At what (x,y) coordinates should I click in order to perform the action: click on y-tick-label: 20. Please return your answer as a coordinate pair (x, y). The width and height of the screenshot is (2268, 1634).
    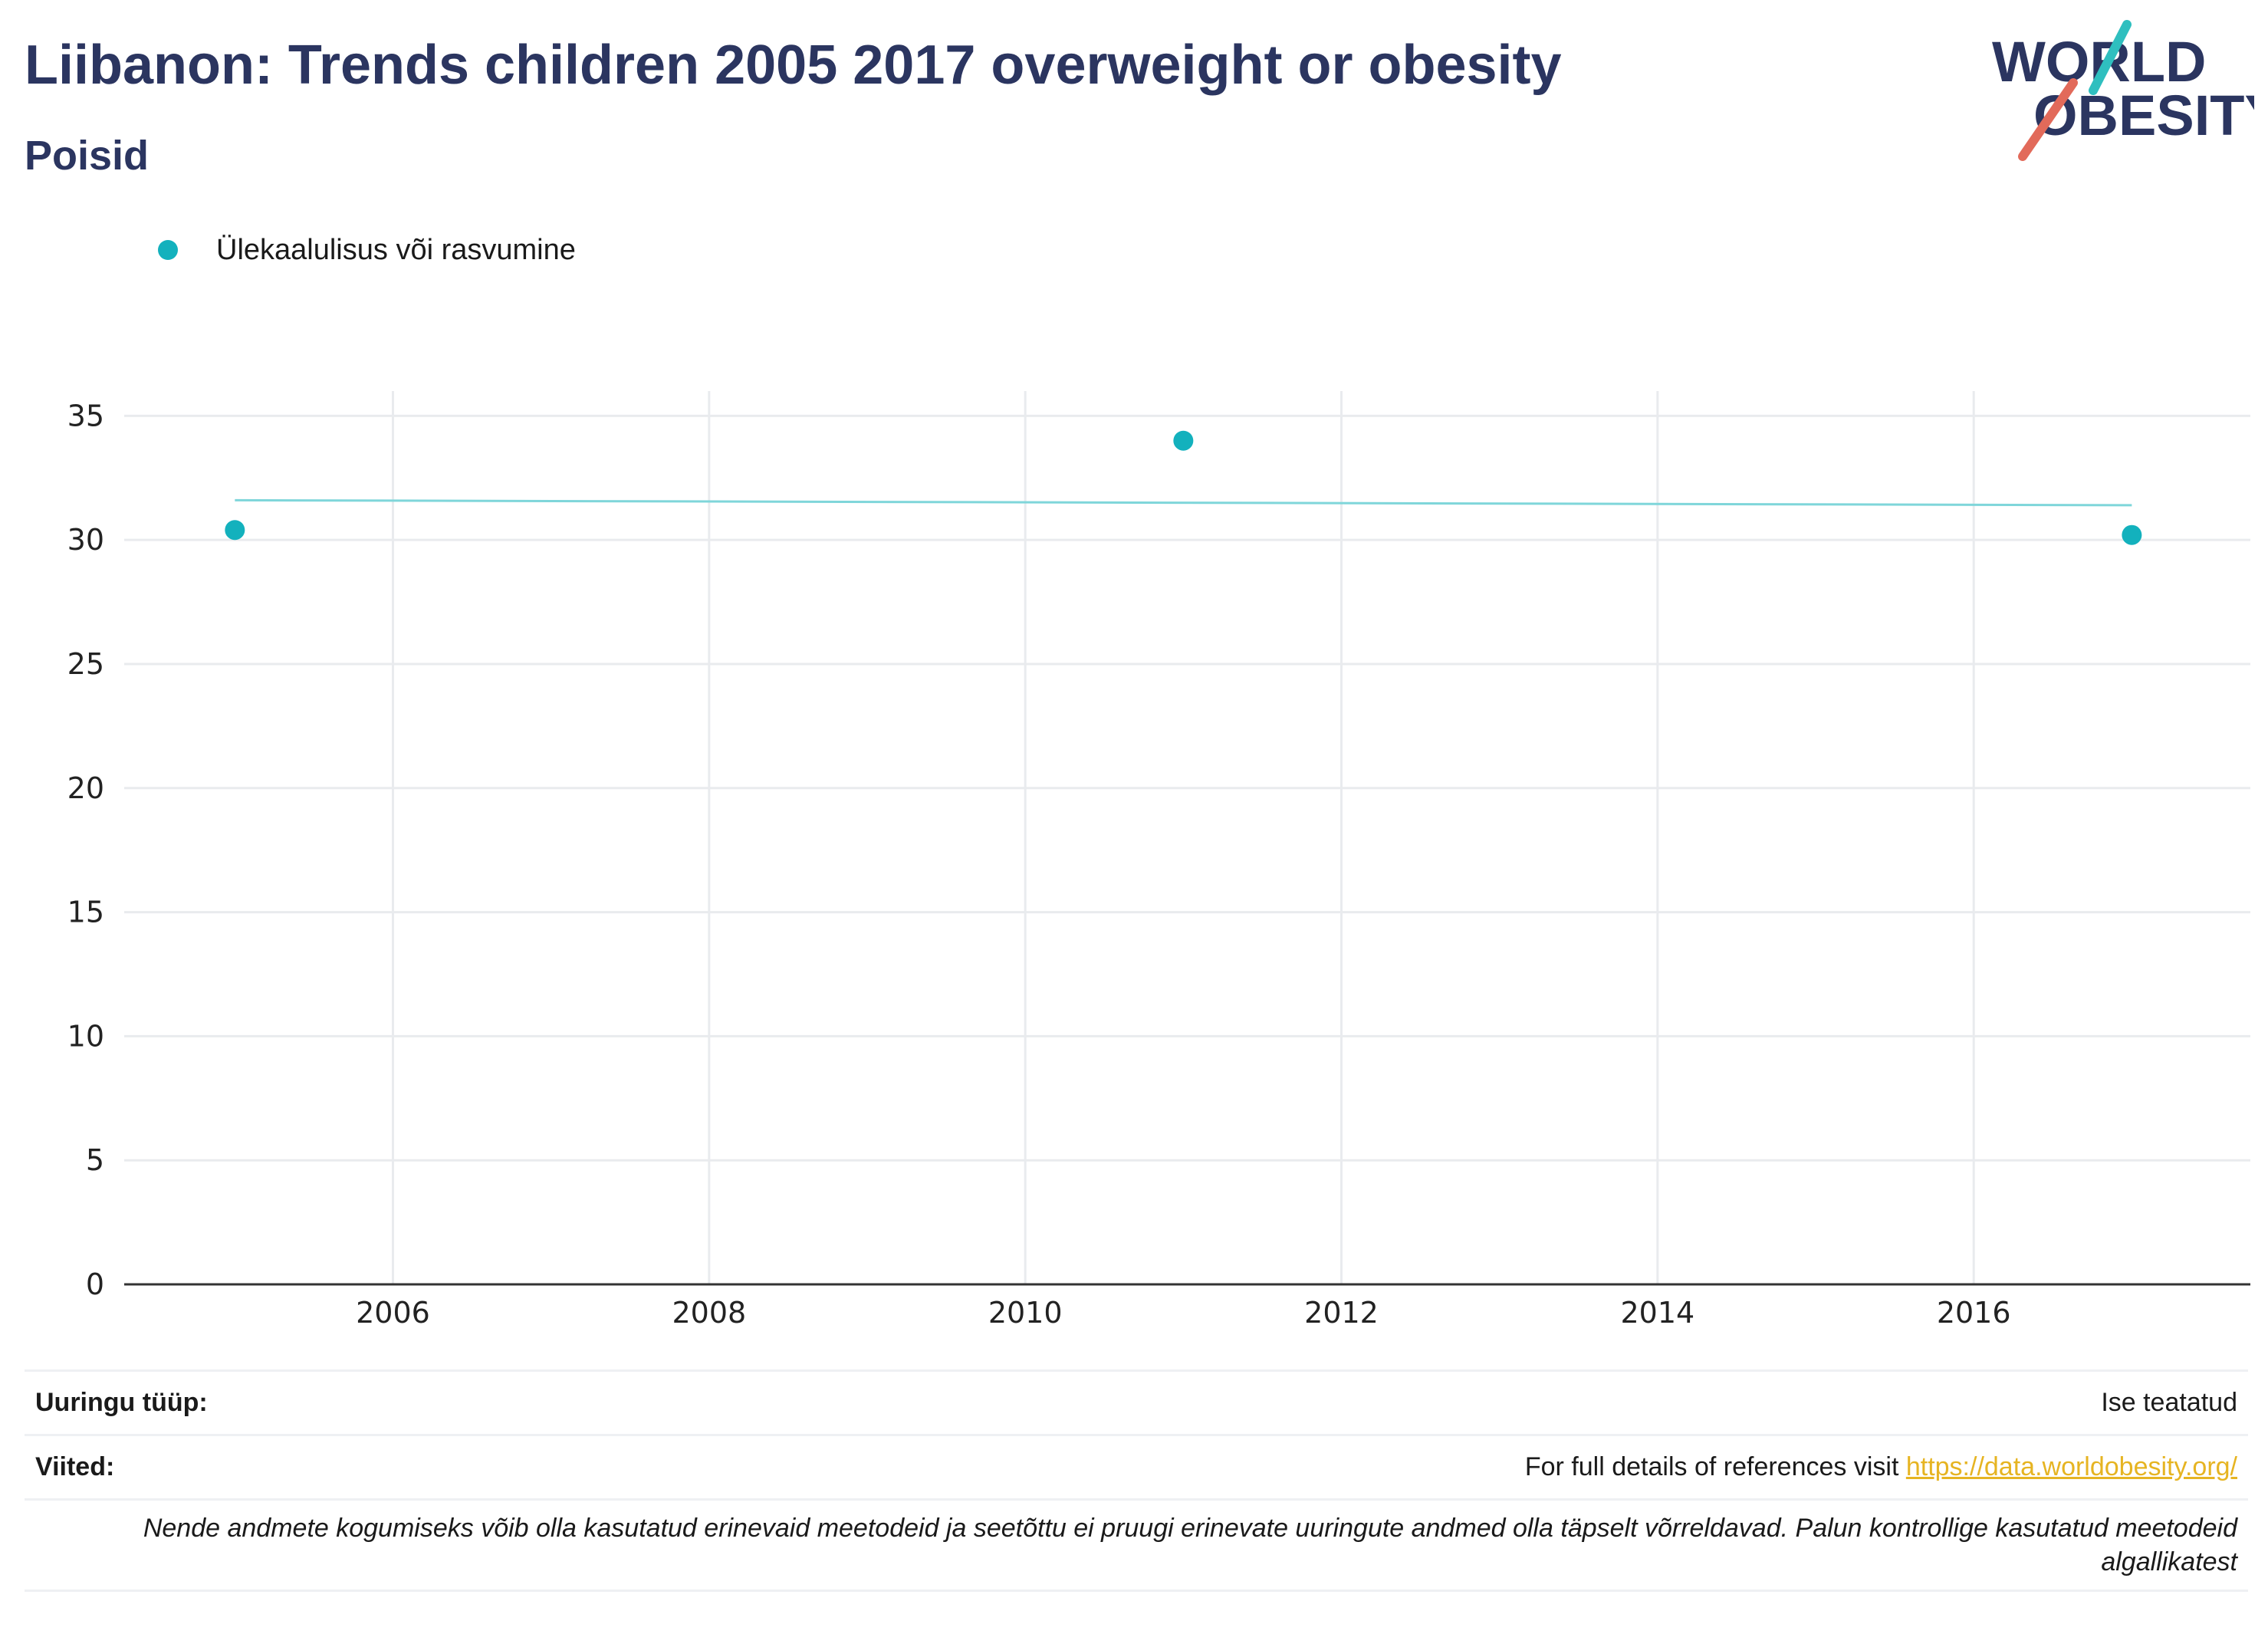
    Looking at the image, I should click on (85, 788).